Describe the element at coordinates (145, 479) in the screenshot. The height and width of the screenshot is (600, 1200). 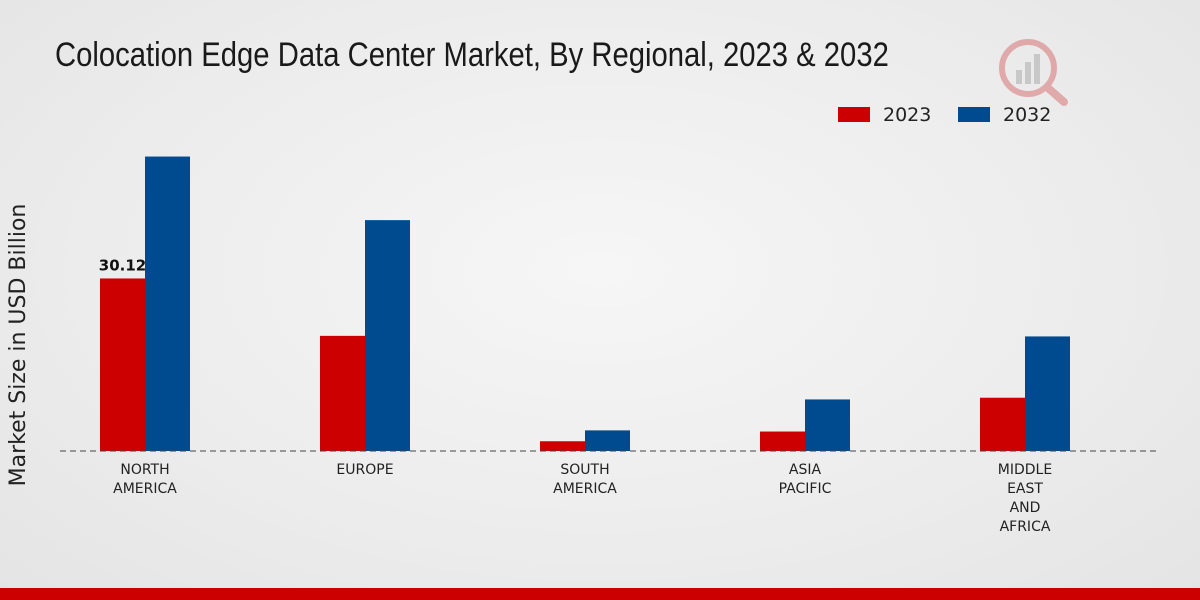
I see `x-tick-label-0: NORTH AMERICA` at that location.